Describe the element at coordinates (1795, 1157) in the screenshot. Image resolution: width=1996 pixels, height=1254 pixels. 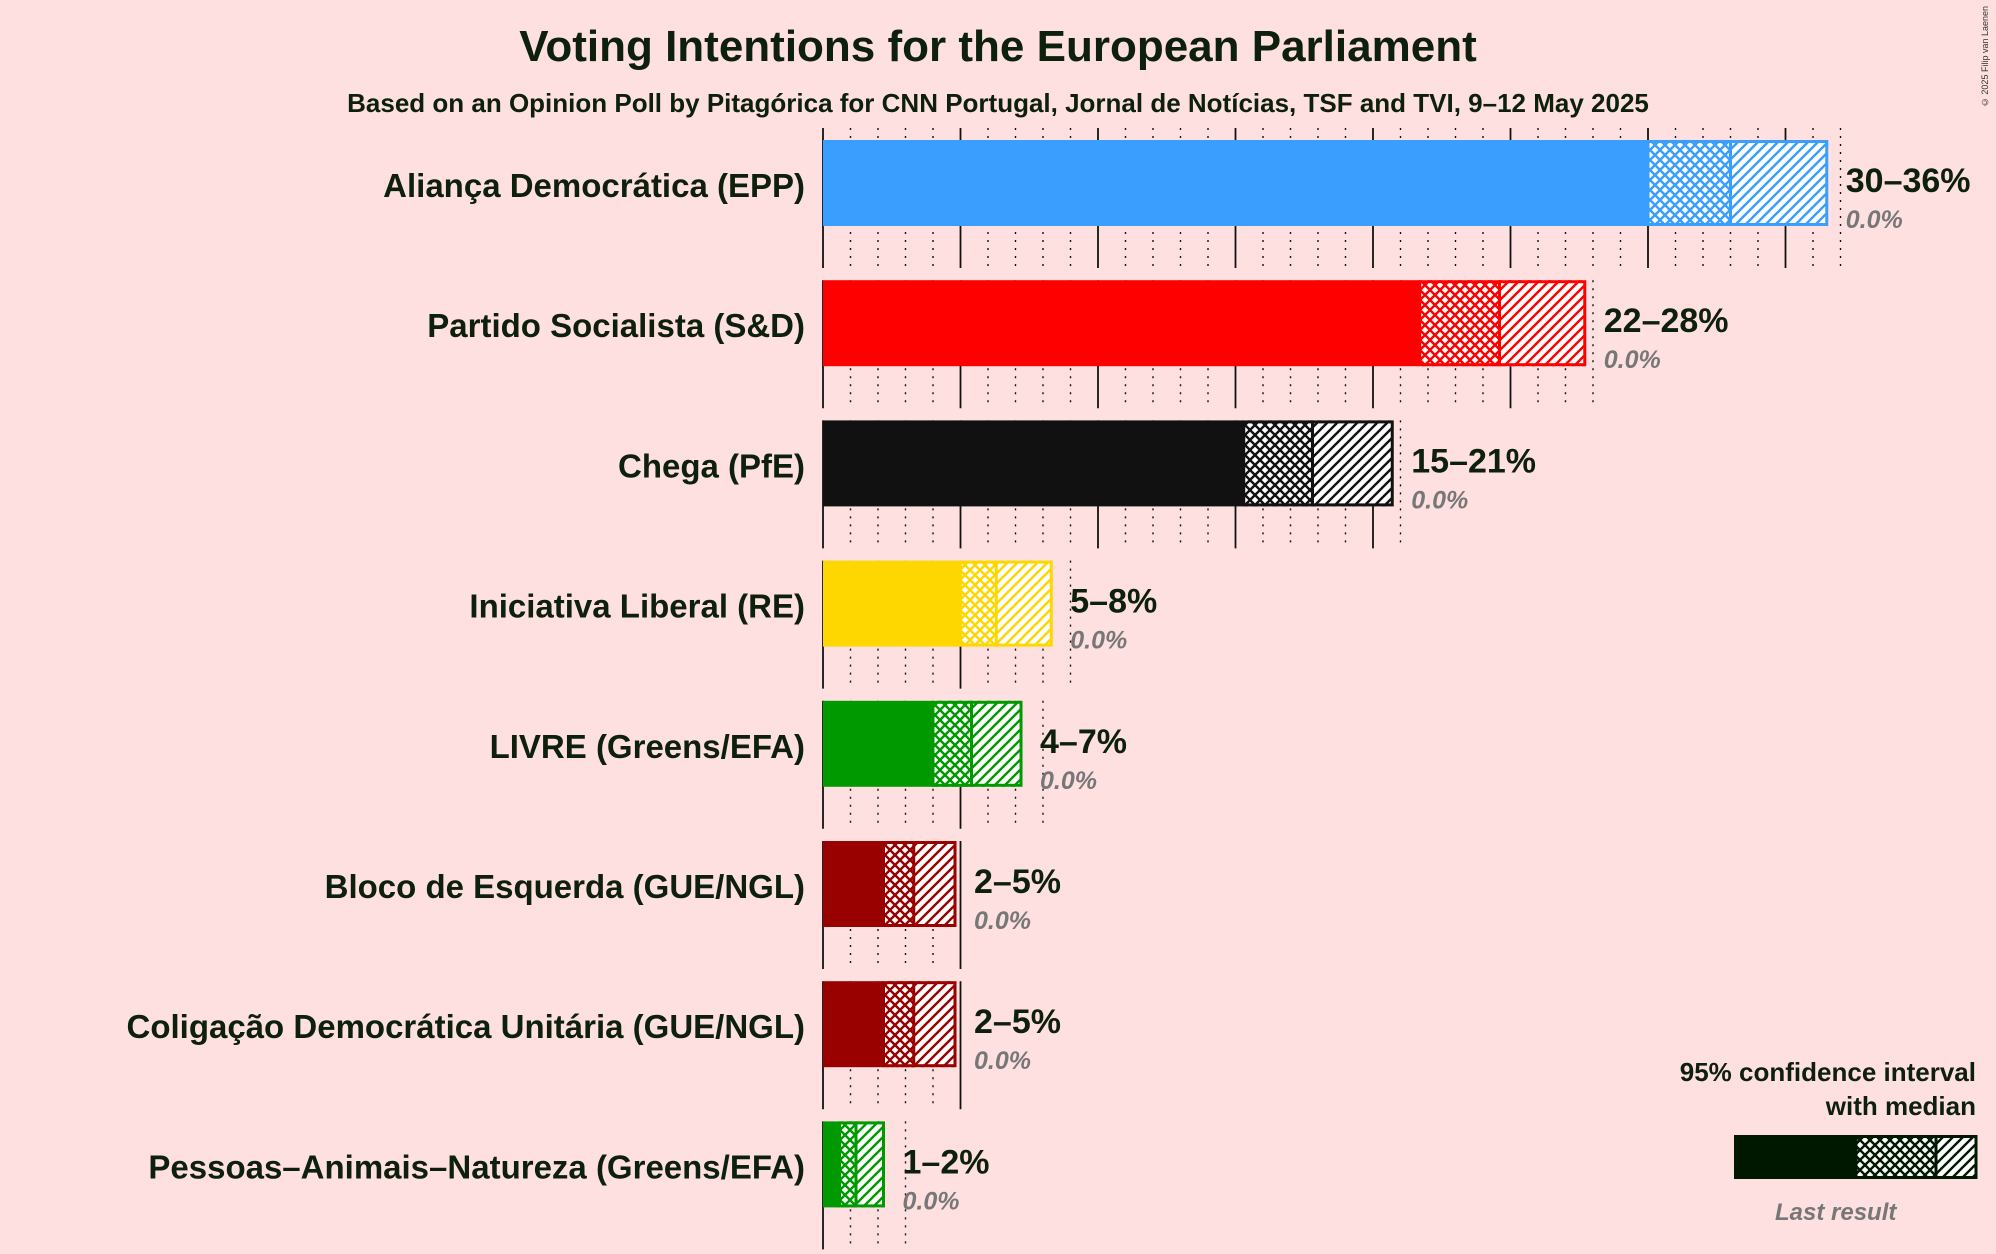
I see `legend-solid` at that location.